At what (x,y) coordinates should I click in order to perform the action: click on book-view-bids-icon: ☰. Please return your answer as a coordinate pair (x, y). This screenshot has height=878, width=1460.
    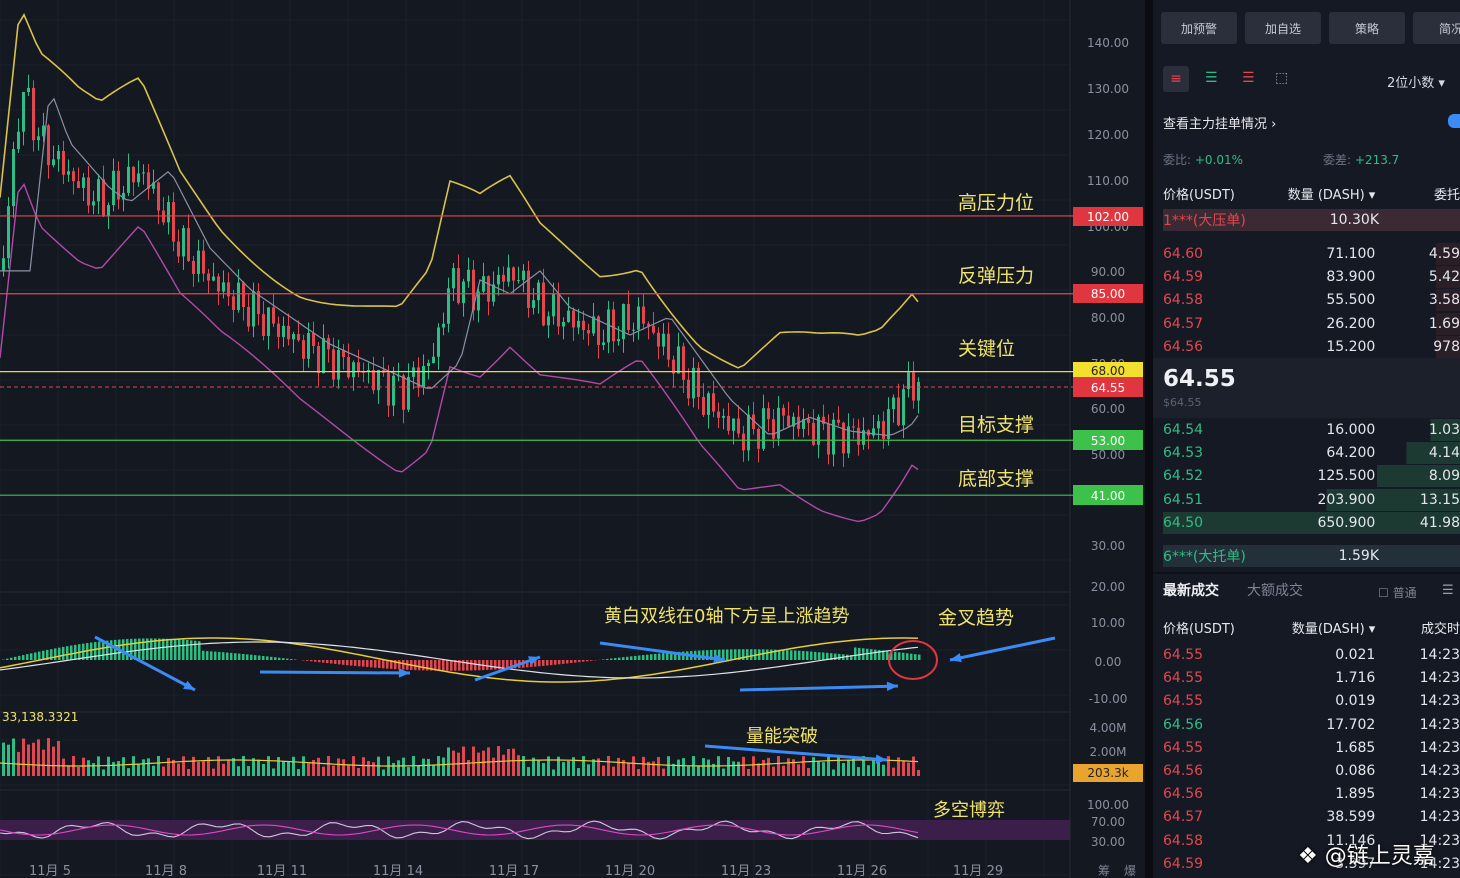
    Looking at the image, I should click on (1211, 78).